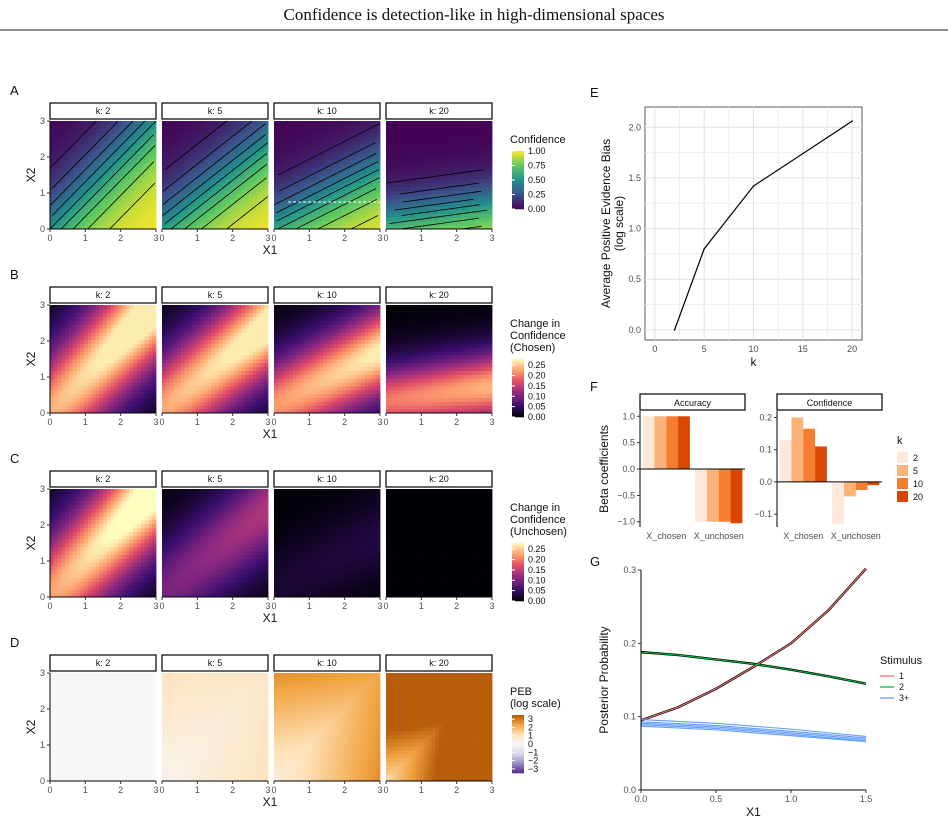 This screenshot has height=820, width=948. Describe the element at coordinates (518, 172) in the screenshot. I see `legend-colorbar-segment` at that location.